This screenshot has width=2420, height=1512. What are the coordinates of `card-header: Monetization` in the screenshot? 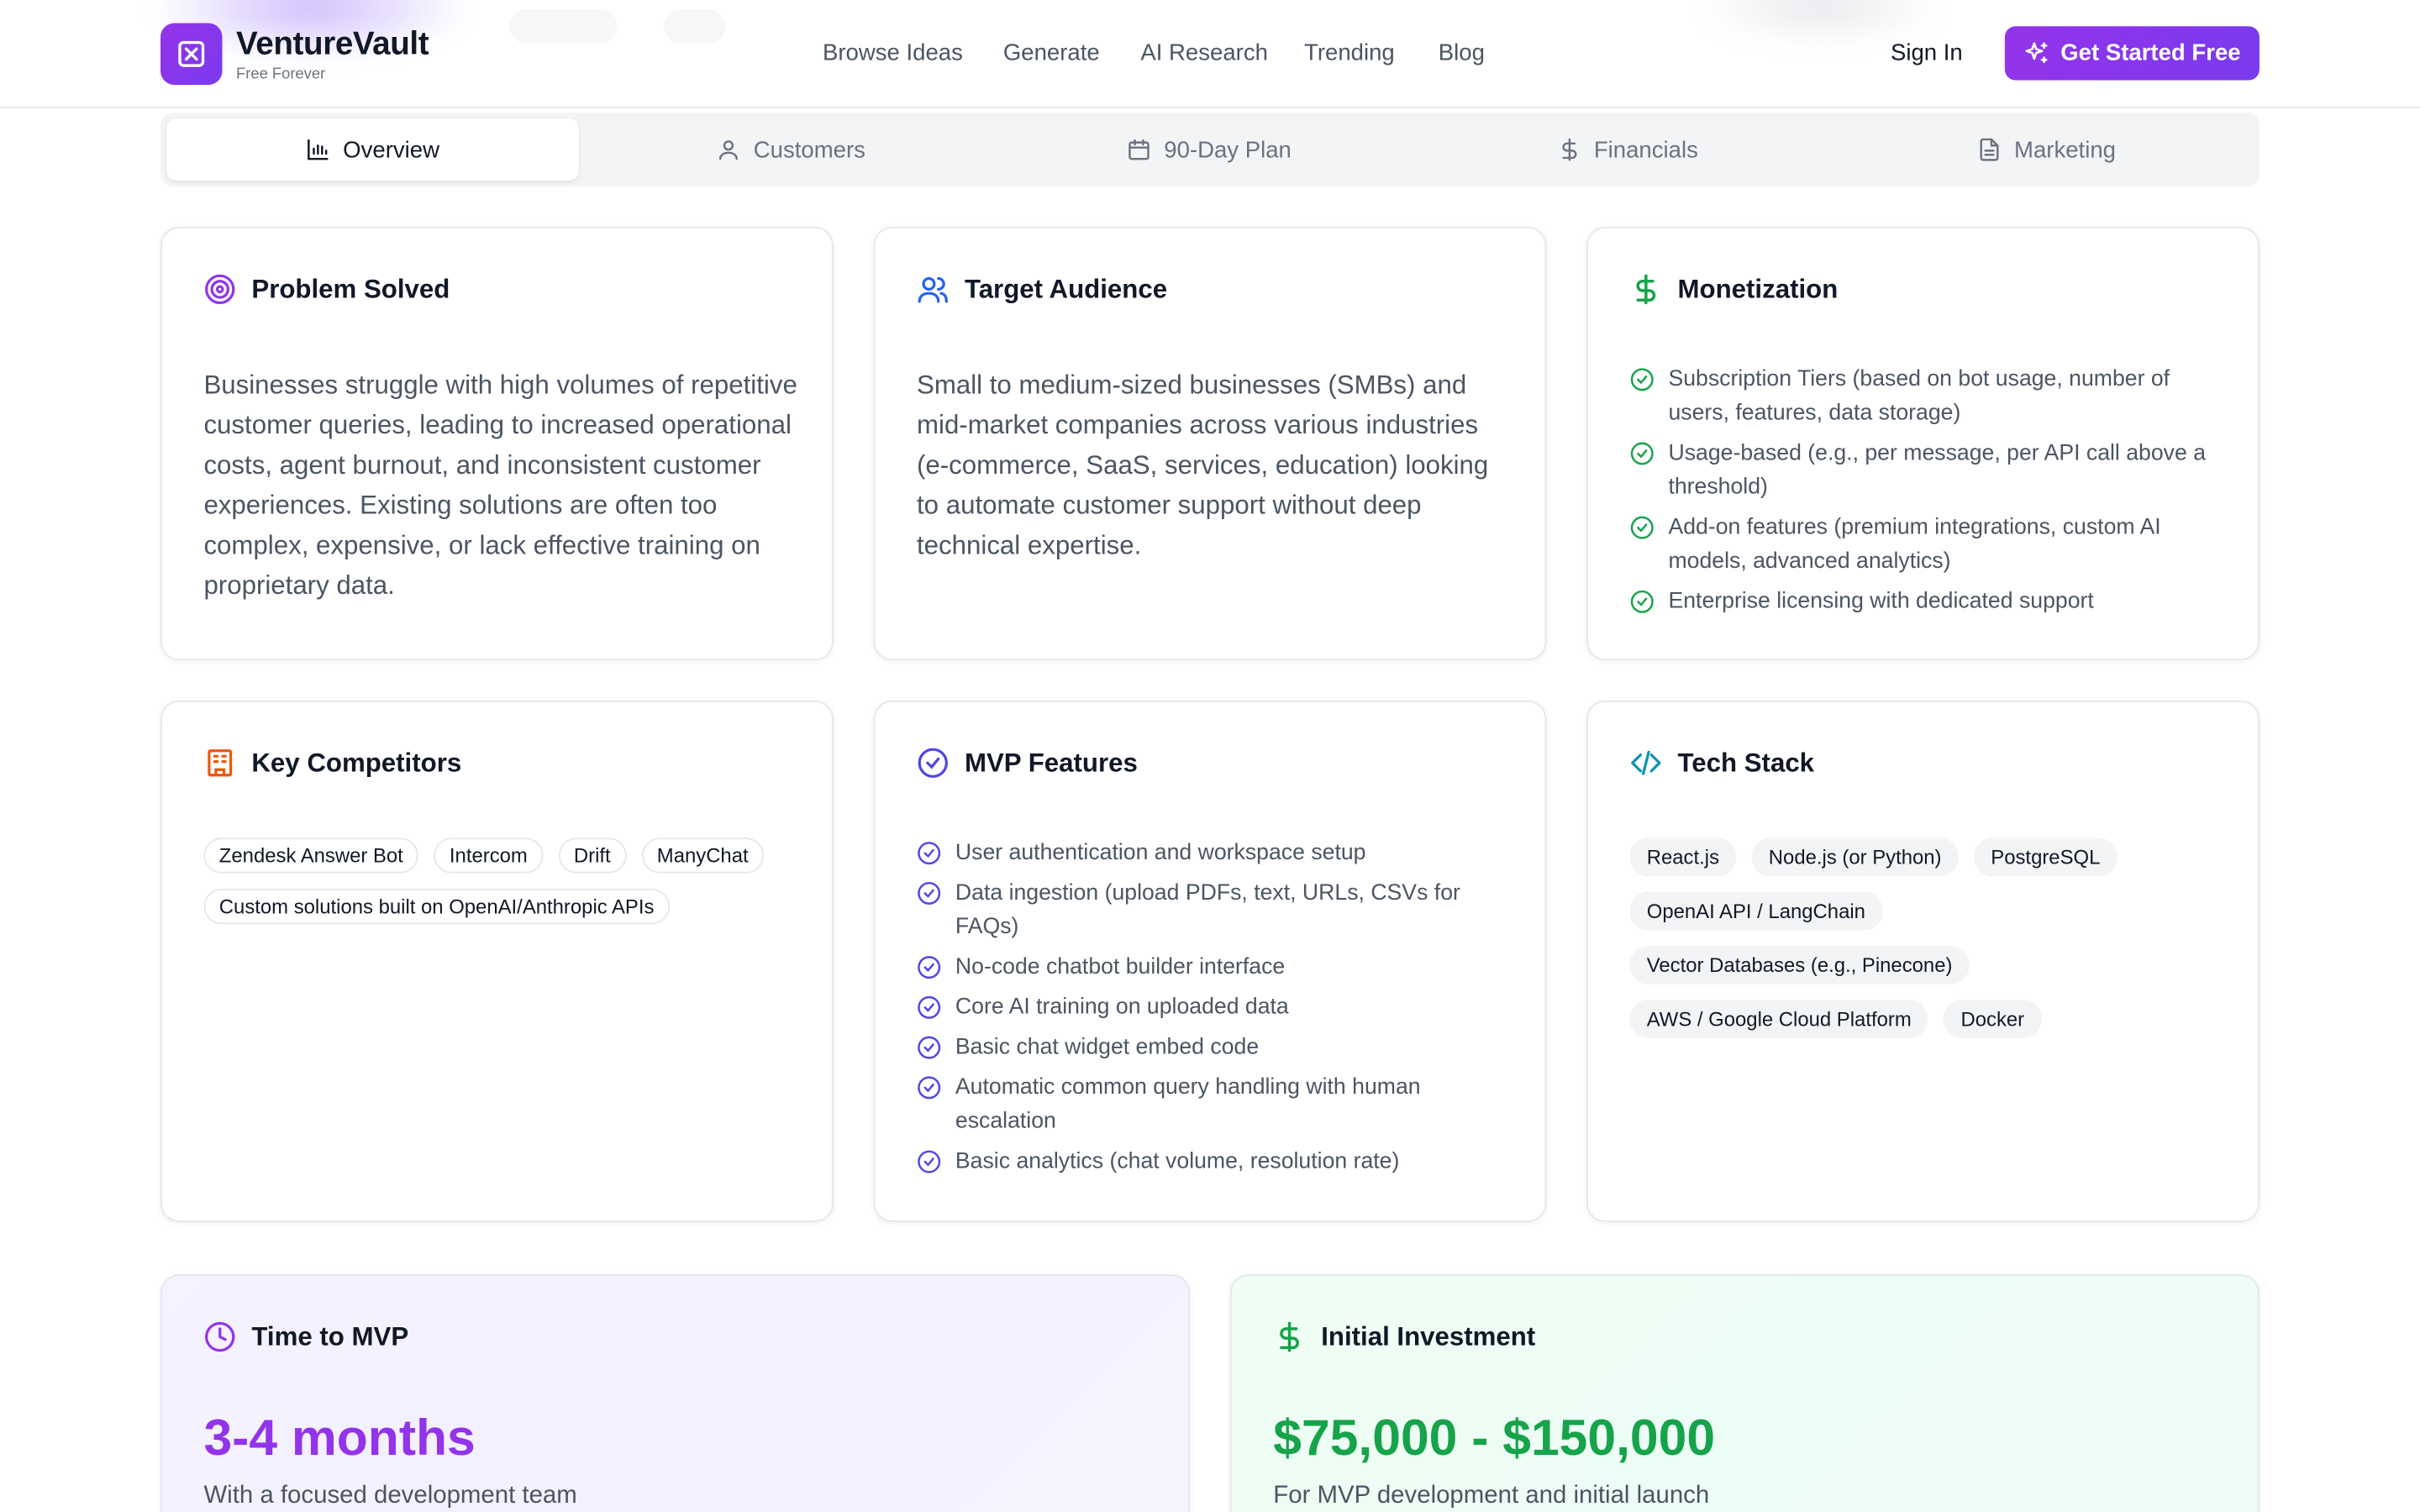 It's located at (1735, 289).